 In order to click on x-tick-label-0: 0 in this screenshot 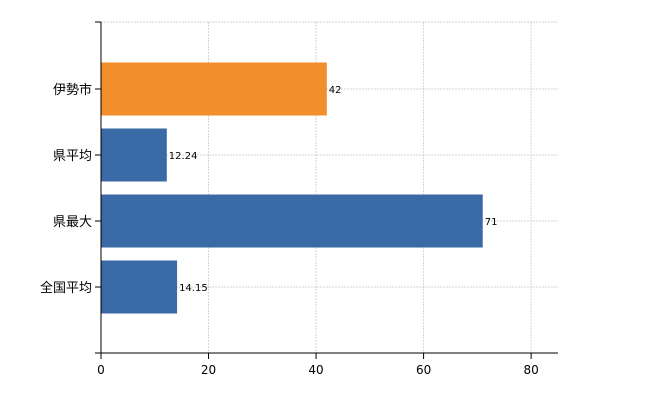, I will do `click(101, 370)`.